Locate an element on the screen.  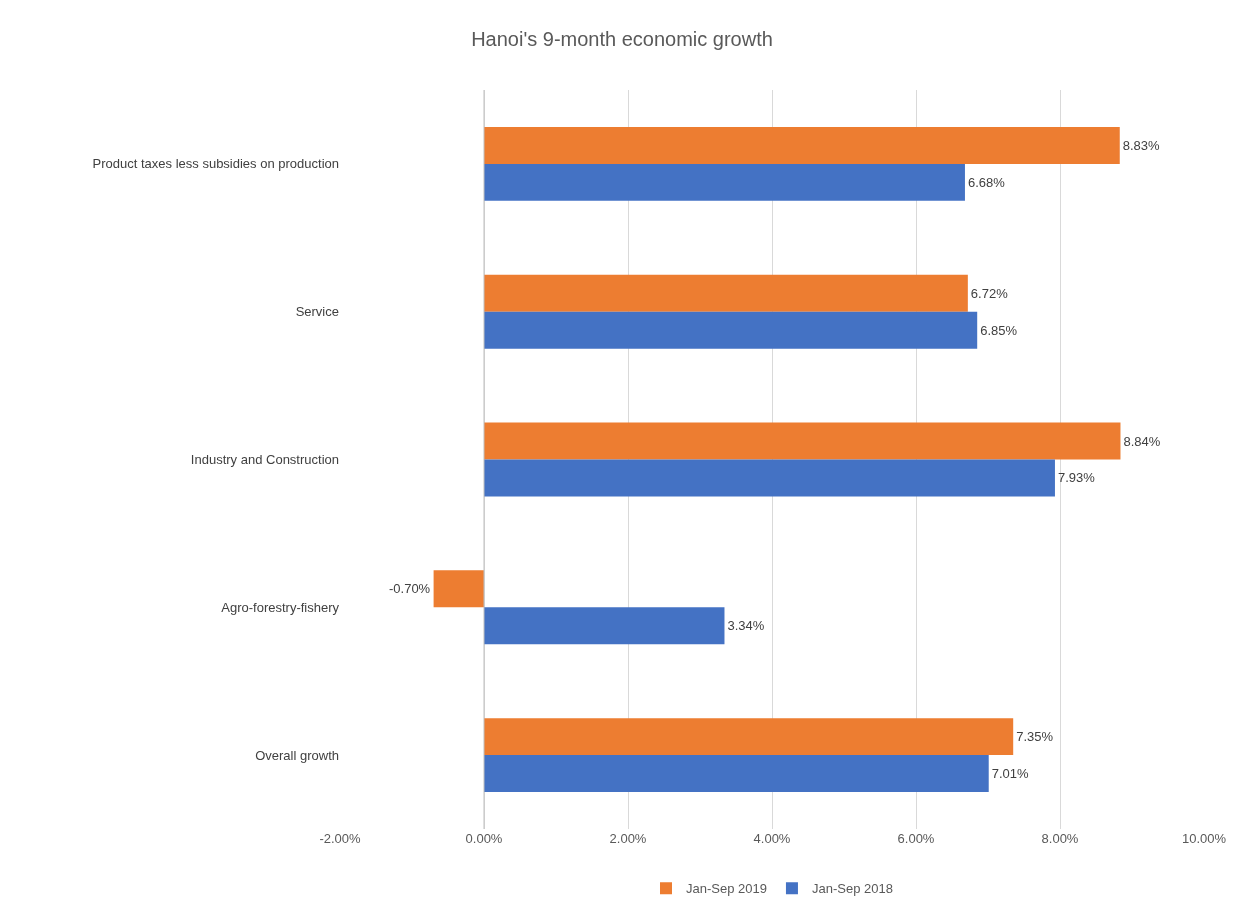
data-label: -0.70% is located at coordinates (409, 589).